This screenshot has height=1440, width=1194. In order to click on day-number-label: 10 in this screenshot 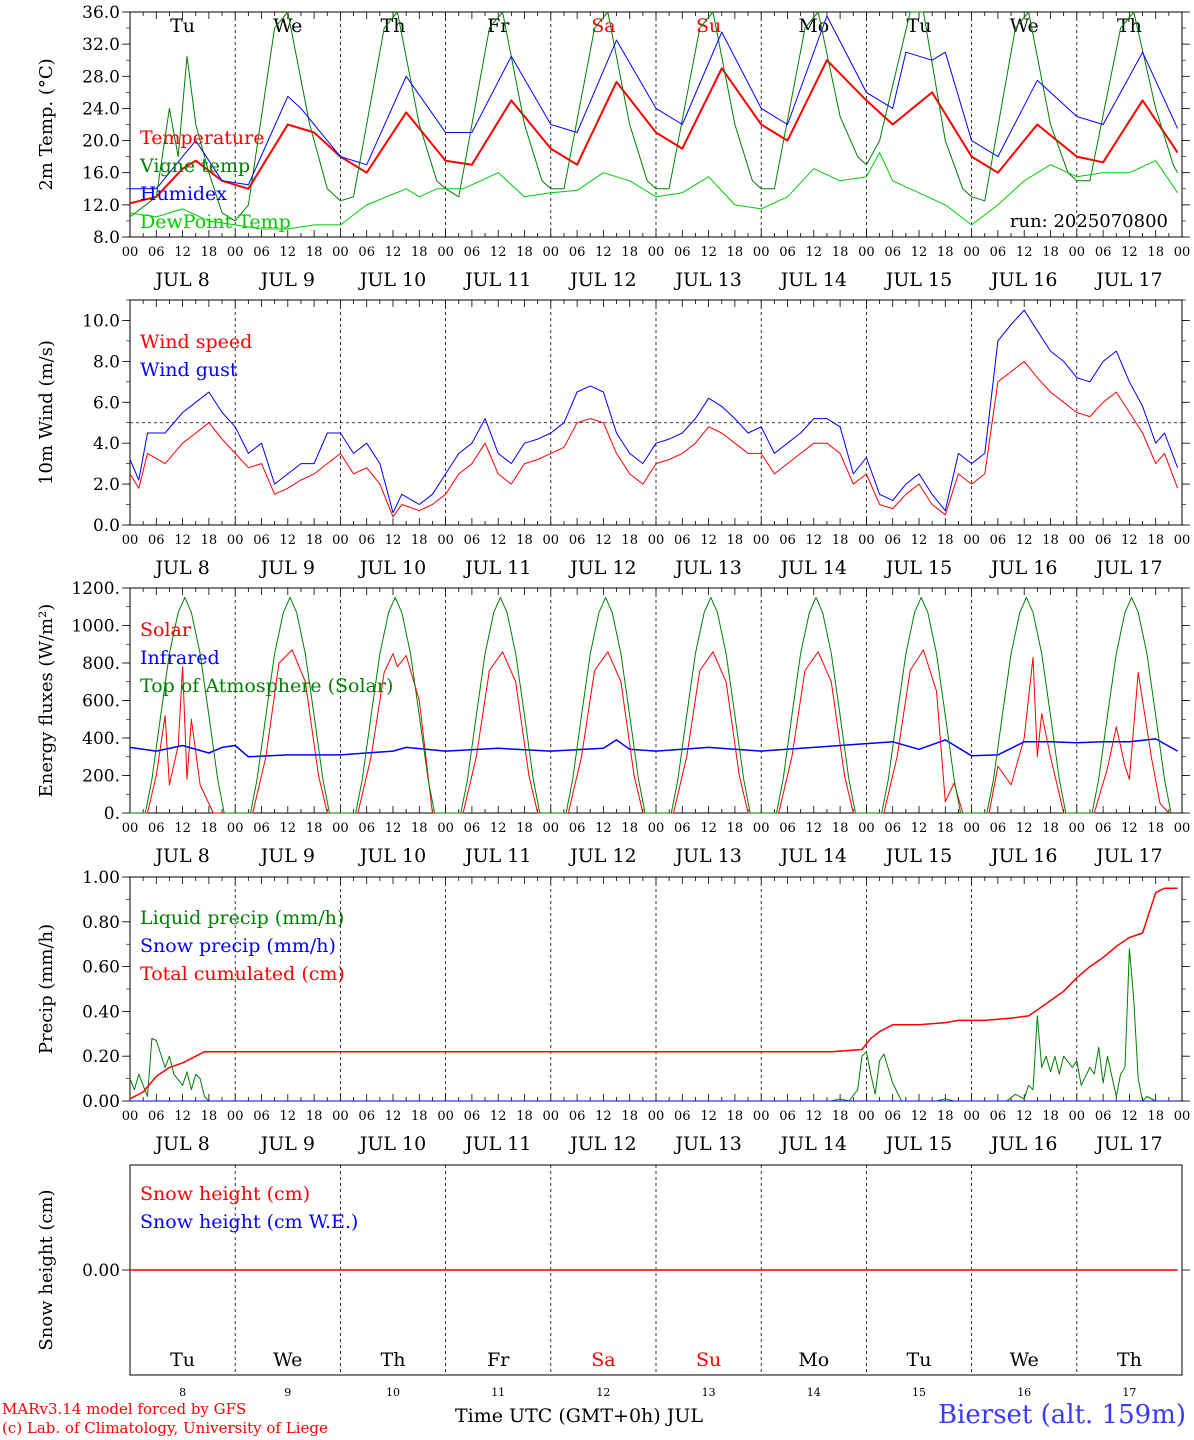, I will do `click(393, 1392)`.